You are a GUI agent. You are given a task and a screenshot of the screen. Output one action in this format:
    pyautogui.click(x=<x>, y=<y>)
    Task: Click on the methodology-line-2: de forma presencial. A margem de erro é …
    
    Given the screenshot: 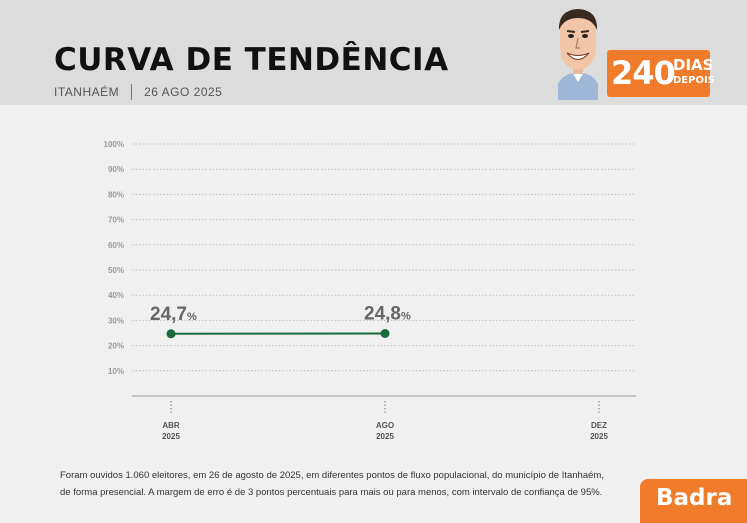 What is the action you would take?
    pyautogui.click(x=331, y=492)
    